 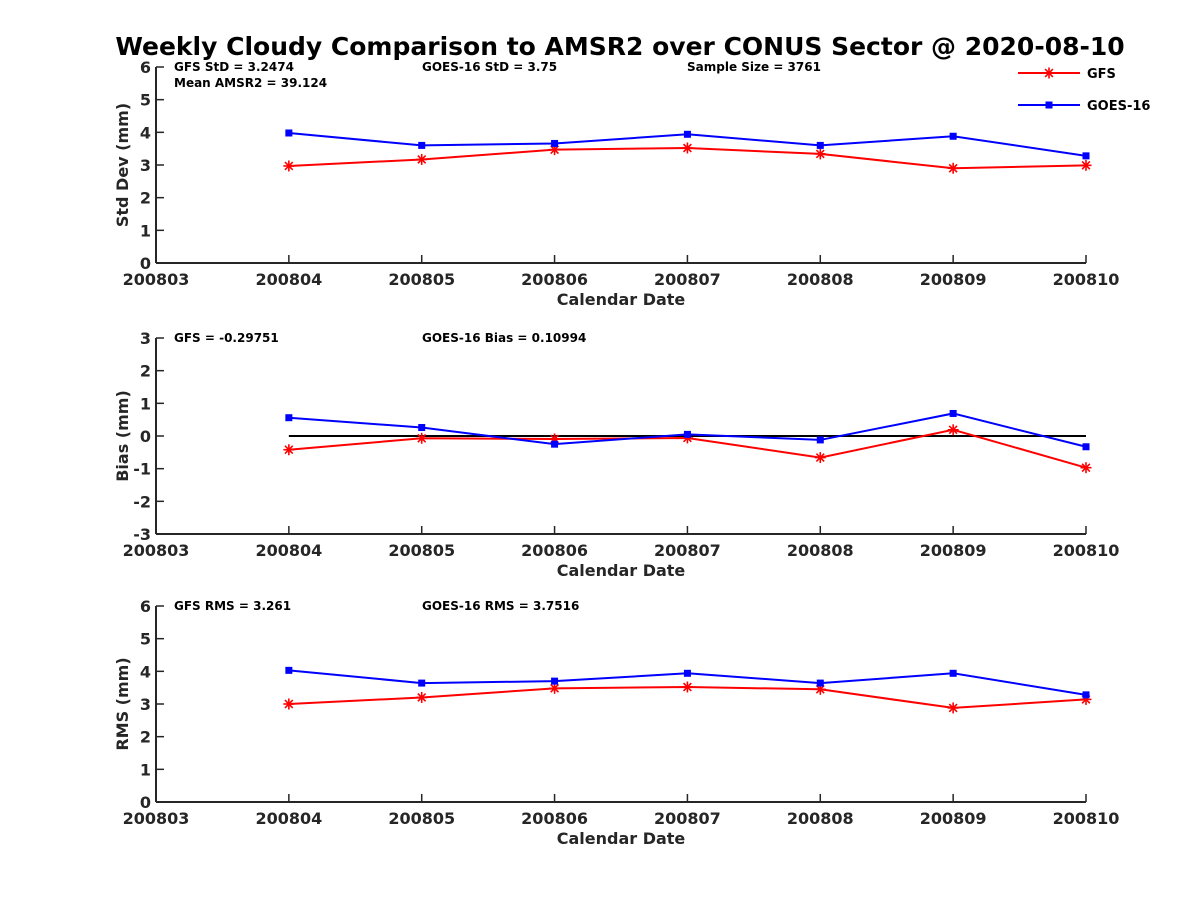 I want to click on legend-entry-goes-16: GOES-16, so click(x=1084, y=106).